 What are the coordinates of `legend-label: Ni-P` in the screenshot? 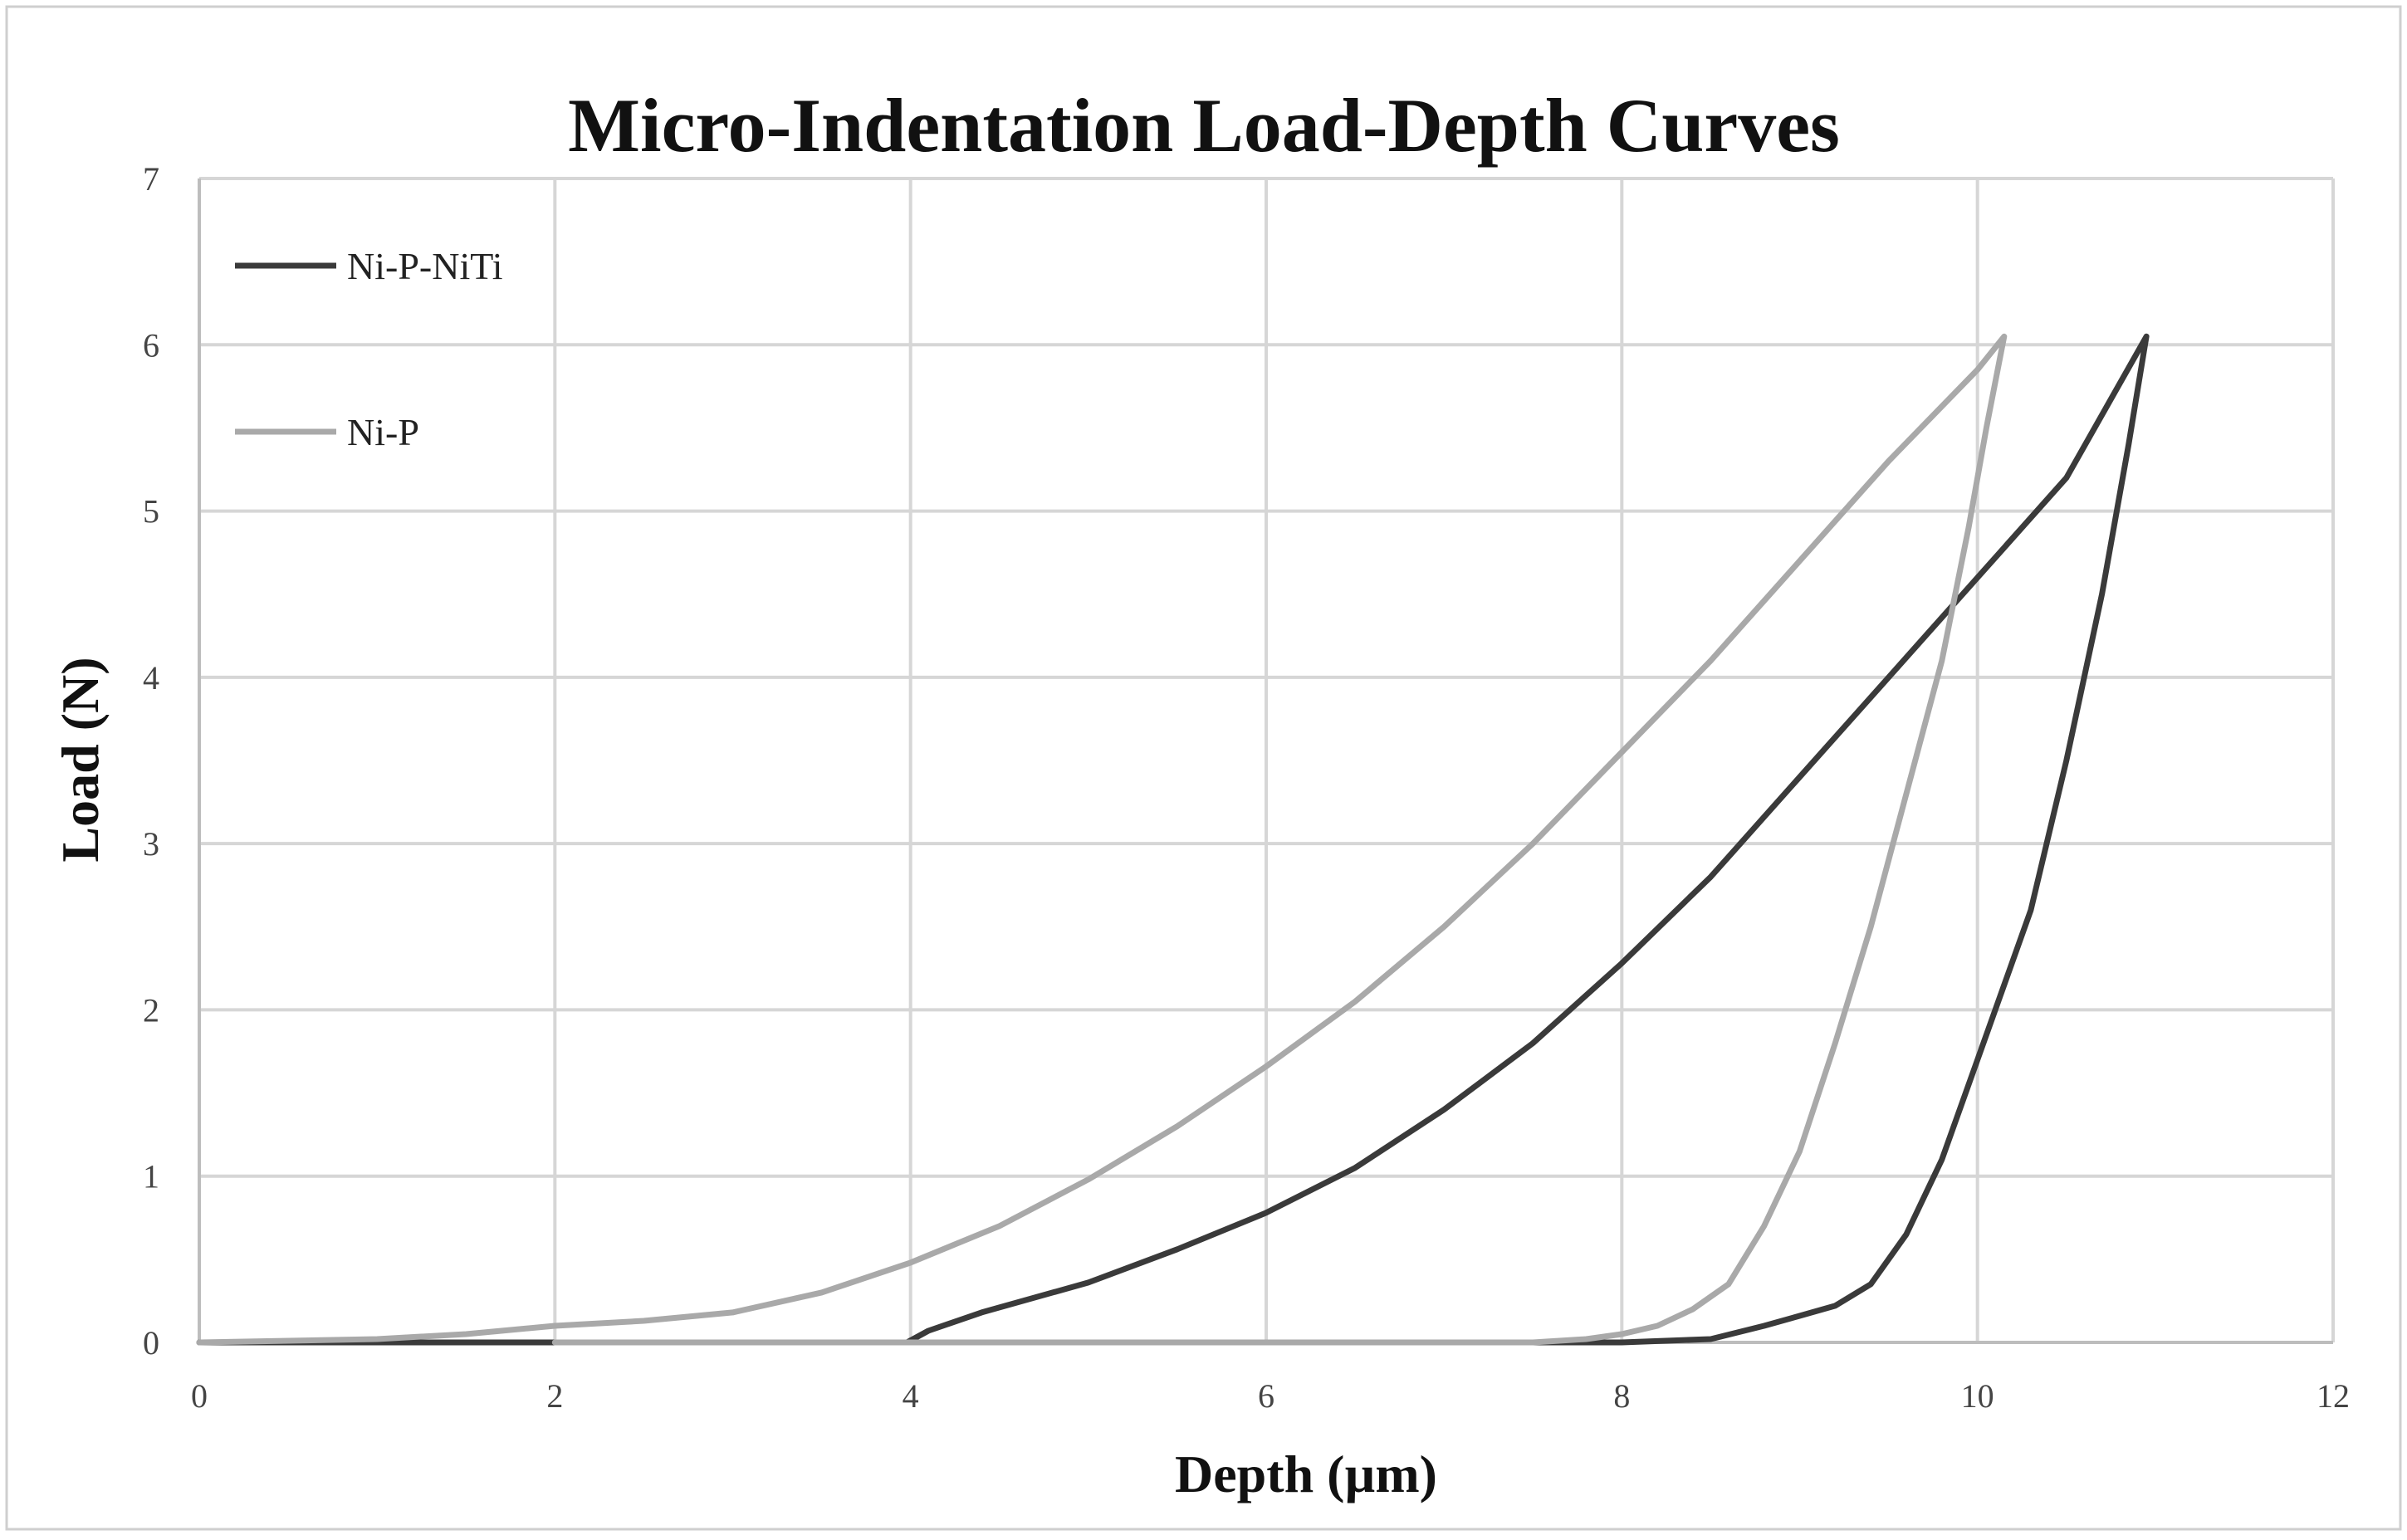 It's located at (383, 432).